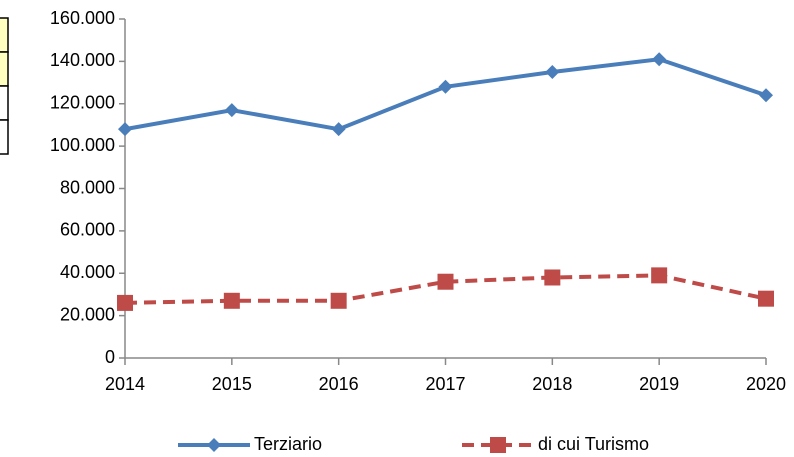  I want to click on x-tick-label: 2015, so click(232, 384).